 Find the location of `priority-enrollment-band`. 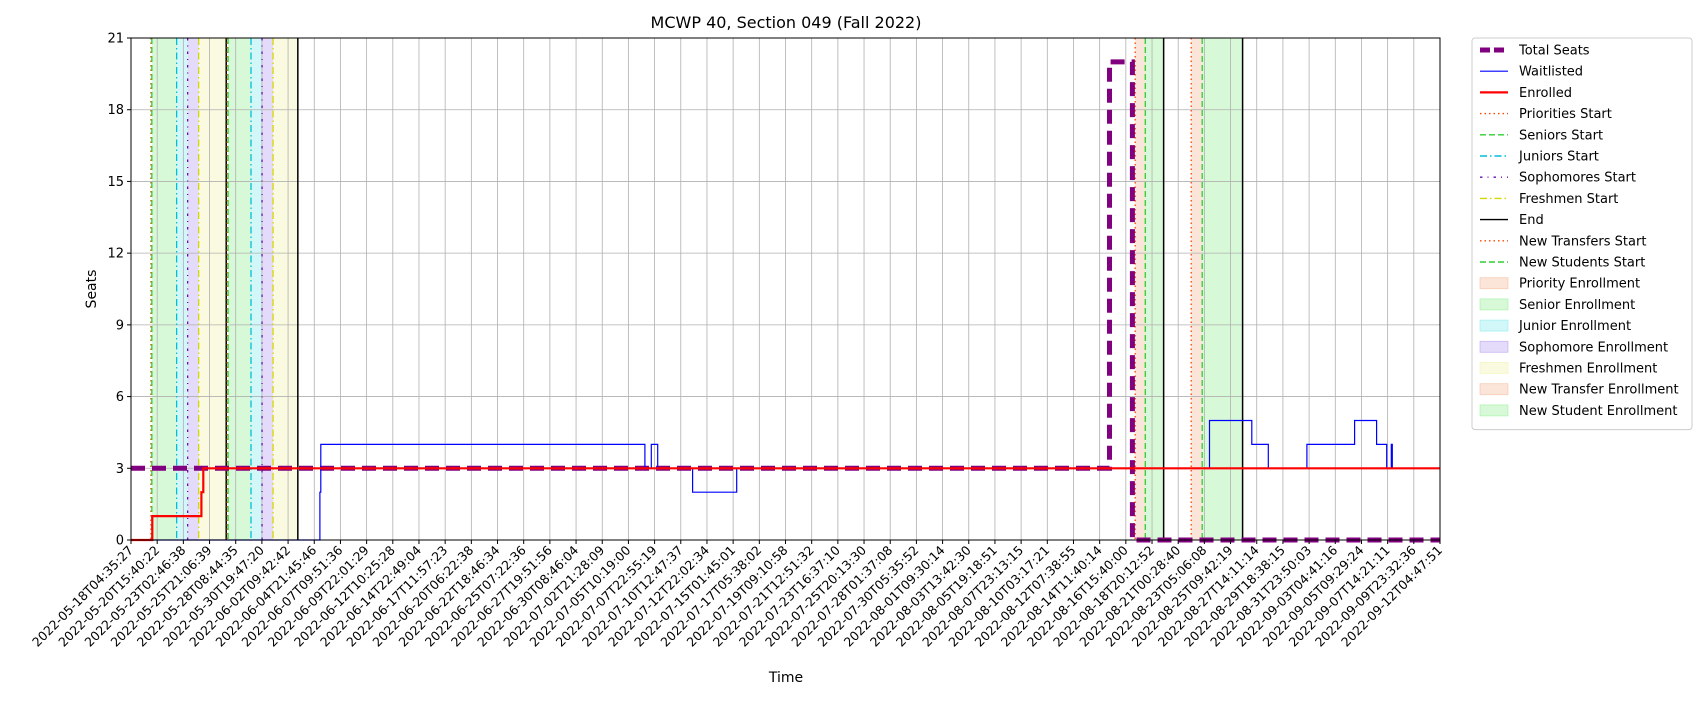

priority-enrollment-band is located at coordinates (1140, 289).